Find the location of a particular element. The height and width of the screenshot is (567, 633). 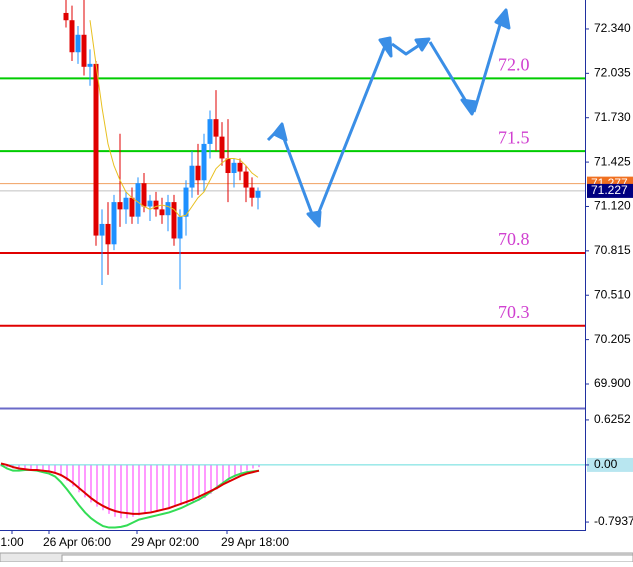

x-tick-label: 29 Apr 02:00 is located at coordinates (165, 542).